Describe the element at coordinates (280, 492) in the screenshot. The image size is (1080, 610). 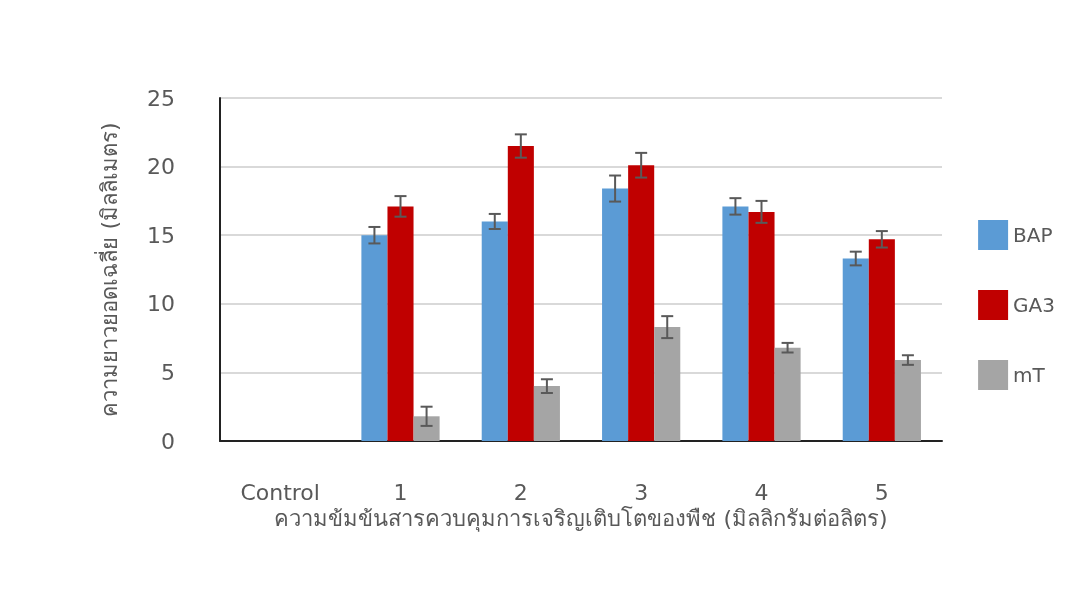
I see `x-tick-label: Control` at that location.